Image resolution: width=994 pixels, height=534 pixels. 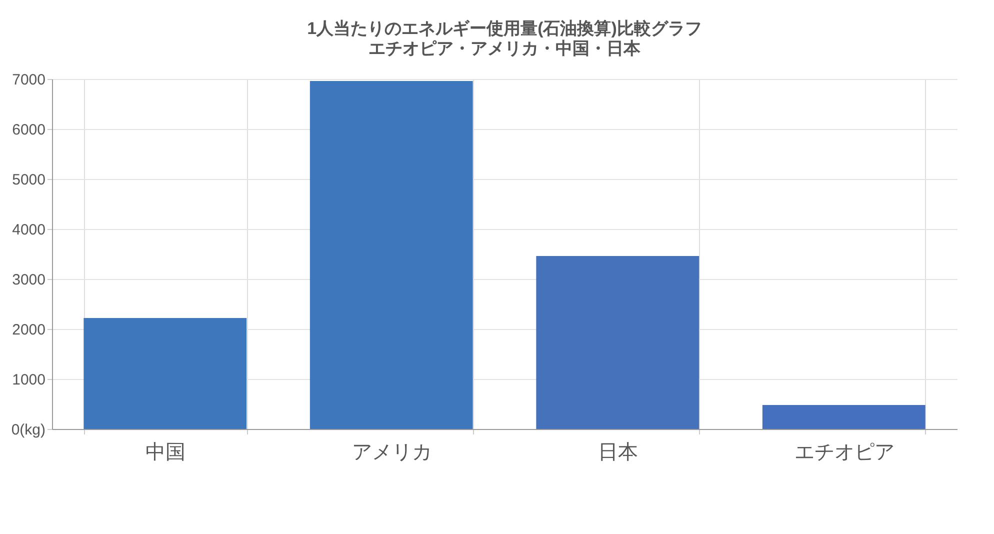 I want to click on y-tick-label: 5000, so click(x=29, y=180).